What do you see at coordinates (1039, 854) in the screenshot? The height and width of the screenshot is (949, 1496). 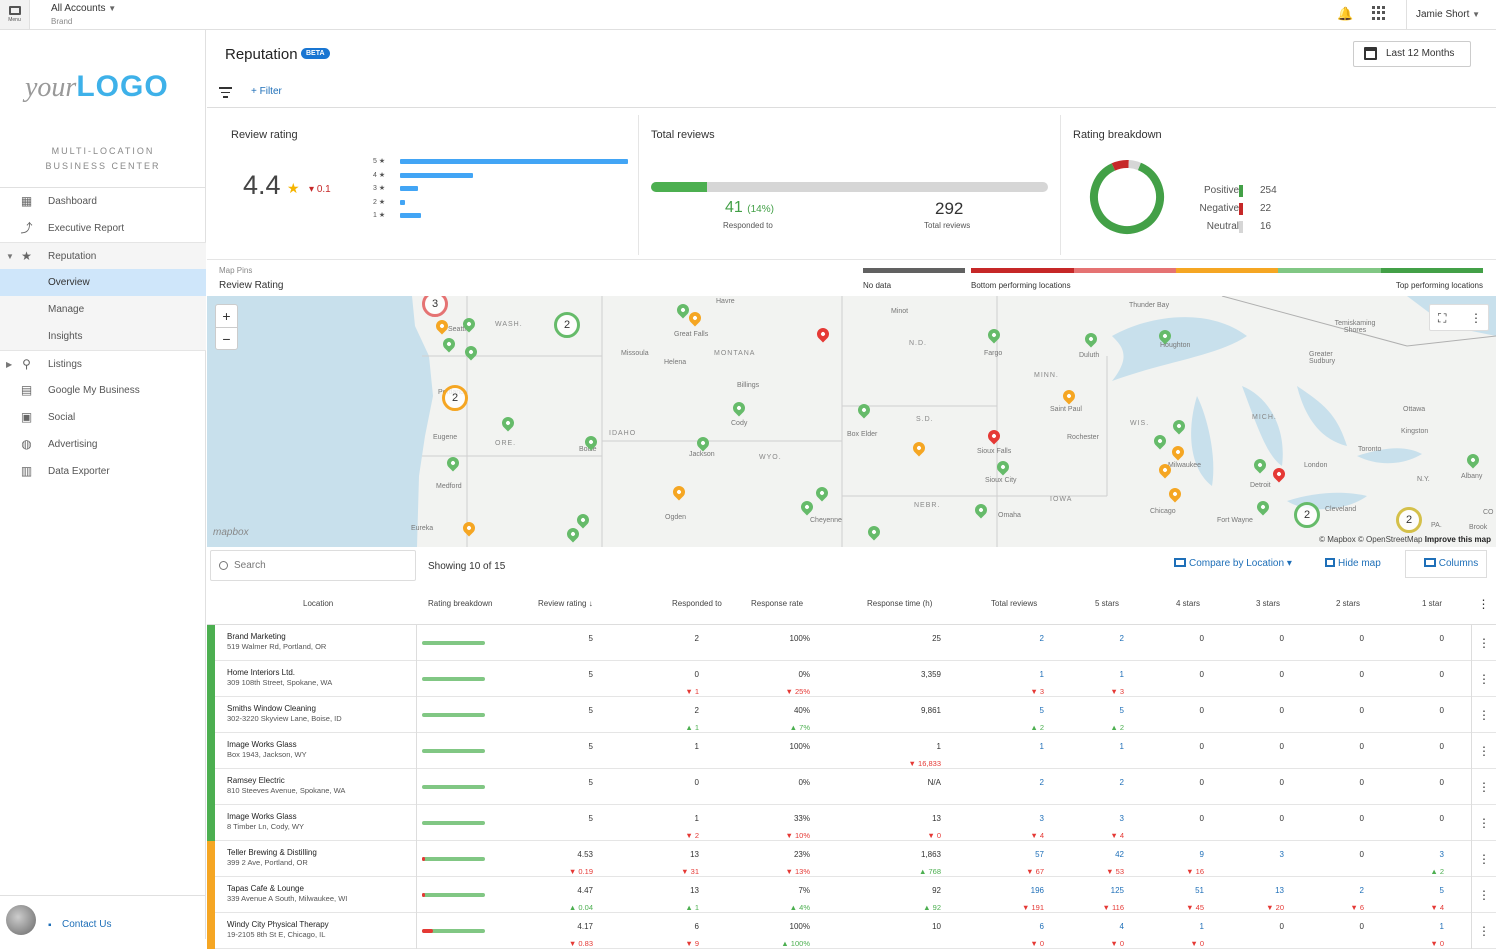 I see `cell-value: 57` at bounding box center [1039, 854].